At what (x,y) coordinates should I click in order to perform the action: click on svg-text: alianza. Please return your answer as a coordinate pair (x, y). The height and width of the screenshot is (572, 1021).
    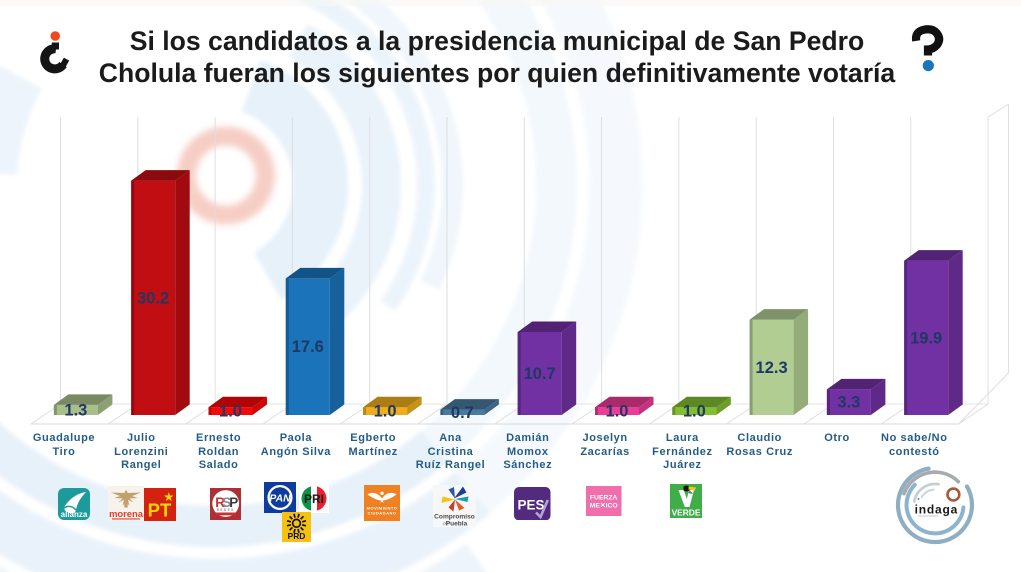
    Looking at the image, I should click on (73, 514).